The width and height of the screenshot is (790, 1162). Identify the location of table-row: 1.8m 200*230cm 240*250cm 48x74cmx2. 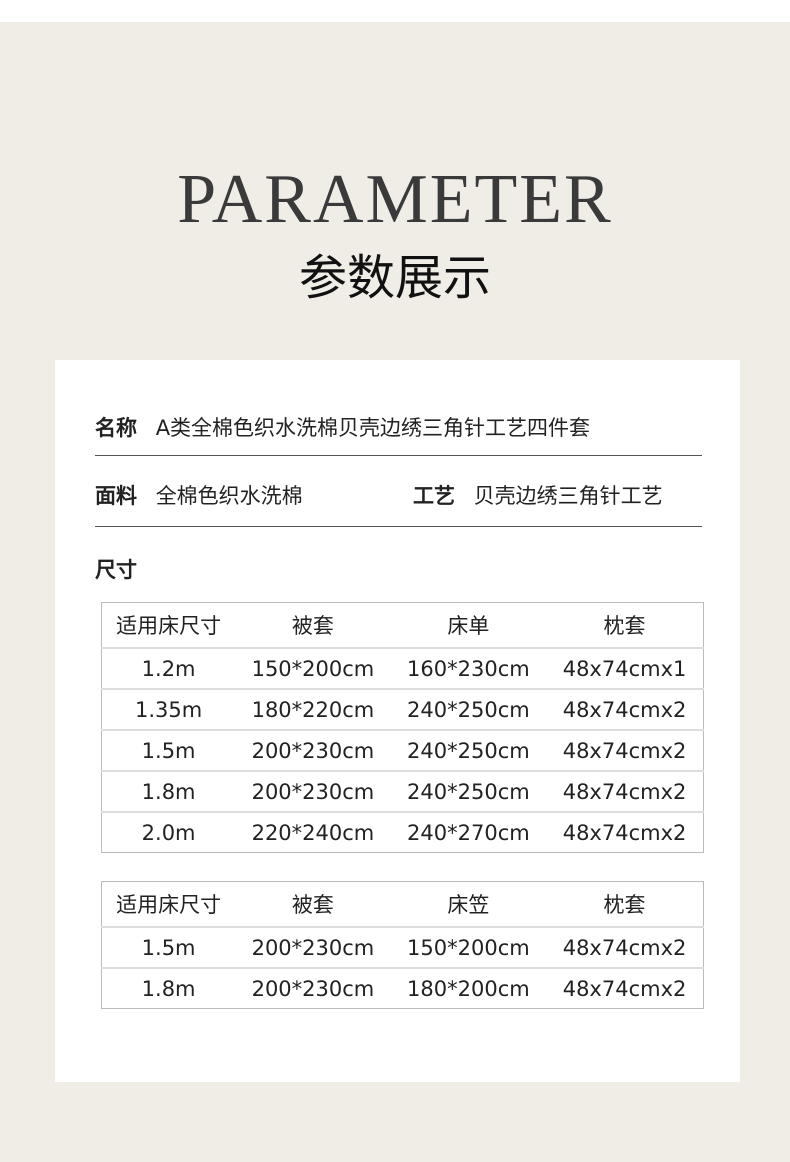
(402, 792).